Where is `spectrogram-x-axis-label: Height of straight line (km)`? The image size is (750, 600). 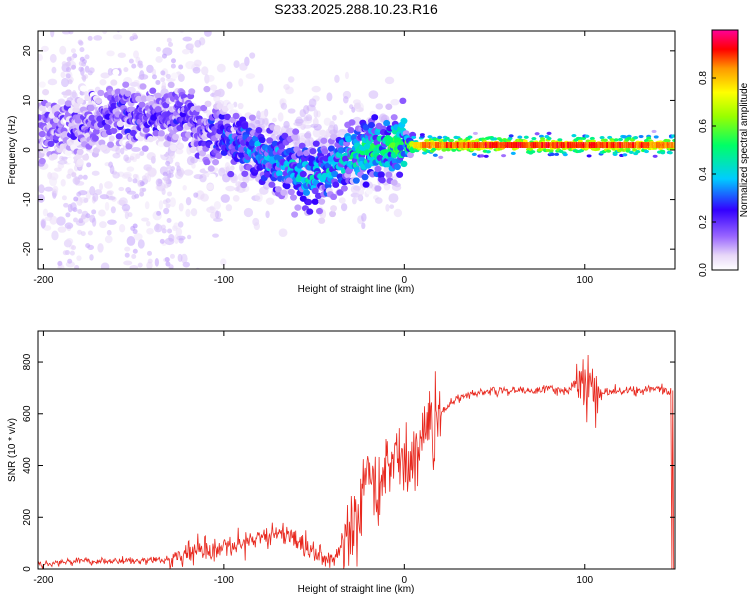
spectrogram-x-axis-label: Height of straight line (km) is located at coordinates (356, 289).